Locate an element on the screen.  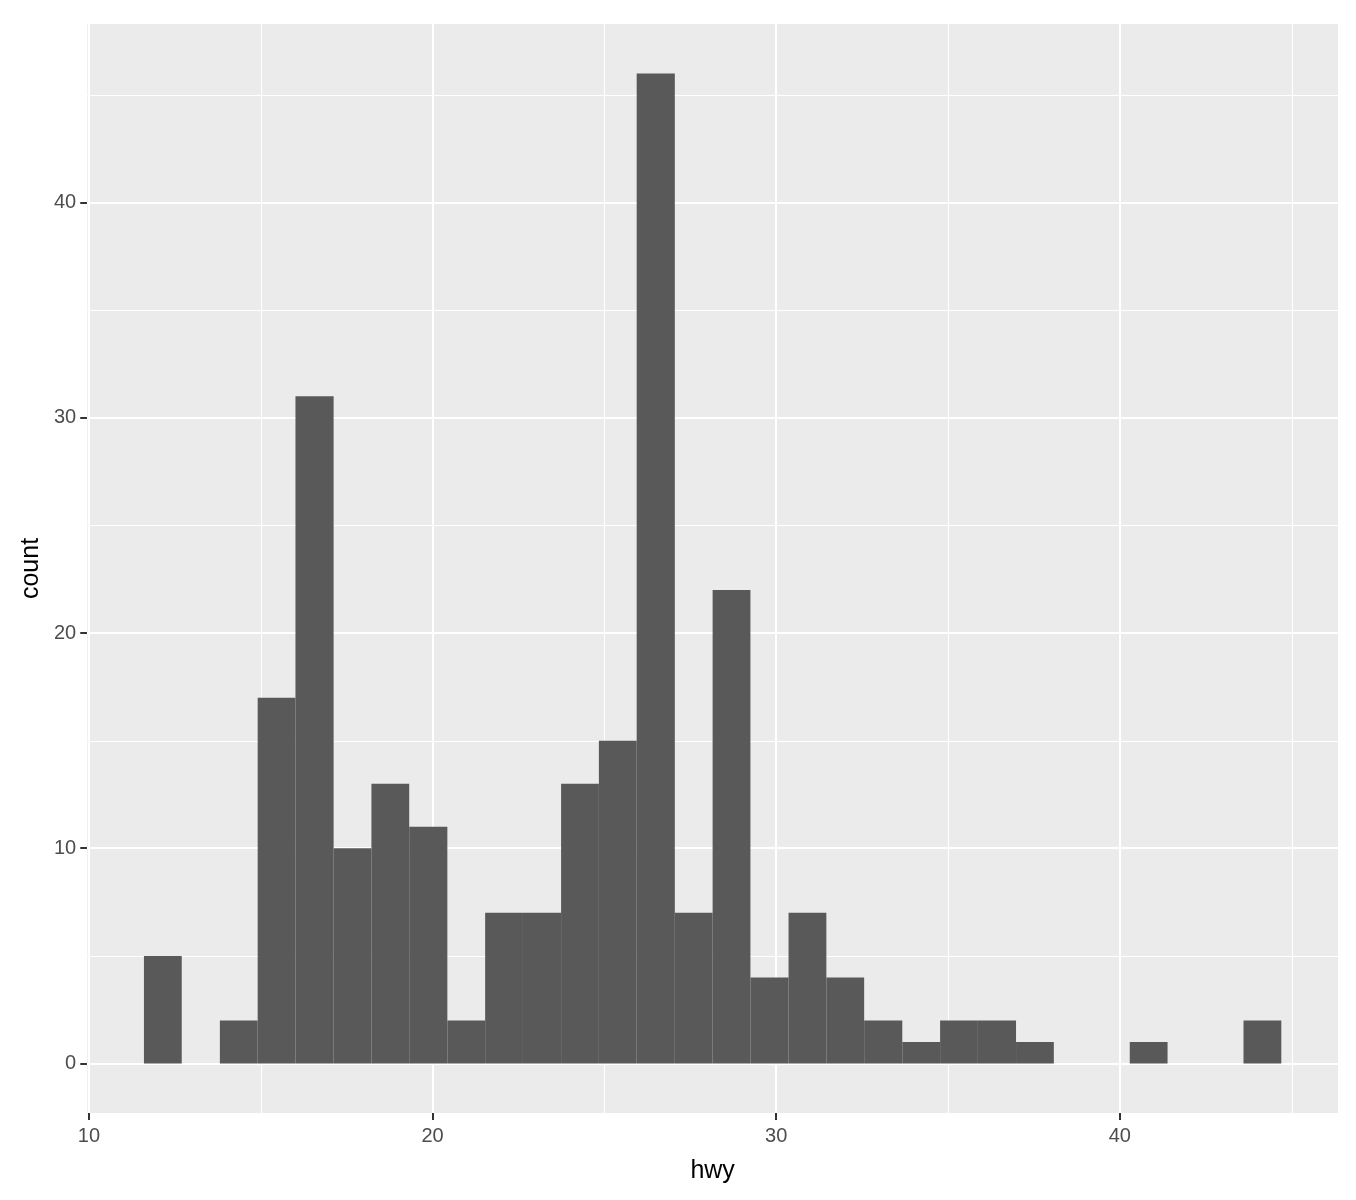
y-tick-label: 20 is located at coordinates (65, 631).